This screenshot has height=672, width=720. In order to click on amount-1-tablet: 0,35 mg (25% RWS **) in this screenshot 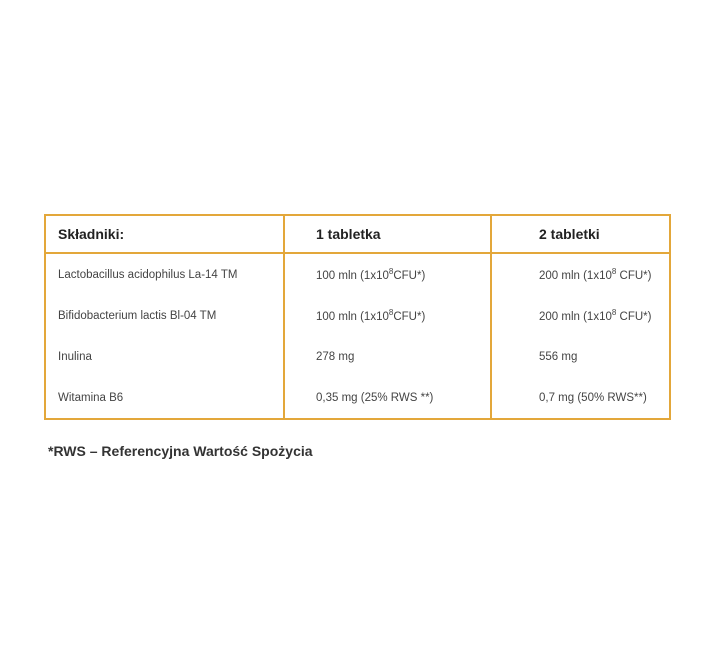, I will do `click(388, 398)`.